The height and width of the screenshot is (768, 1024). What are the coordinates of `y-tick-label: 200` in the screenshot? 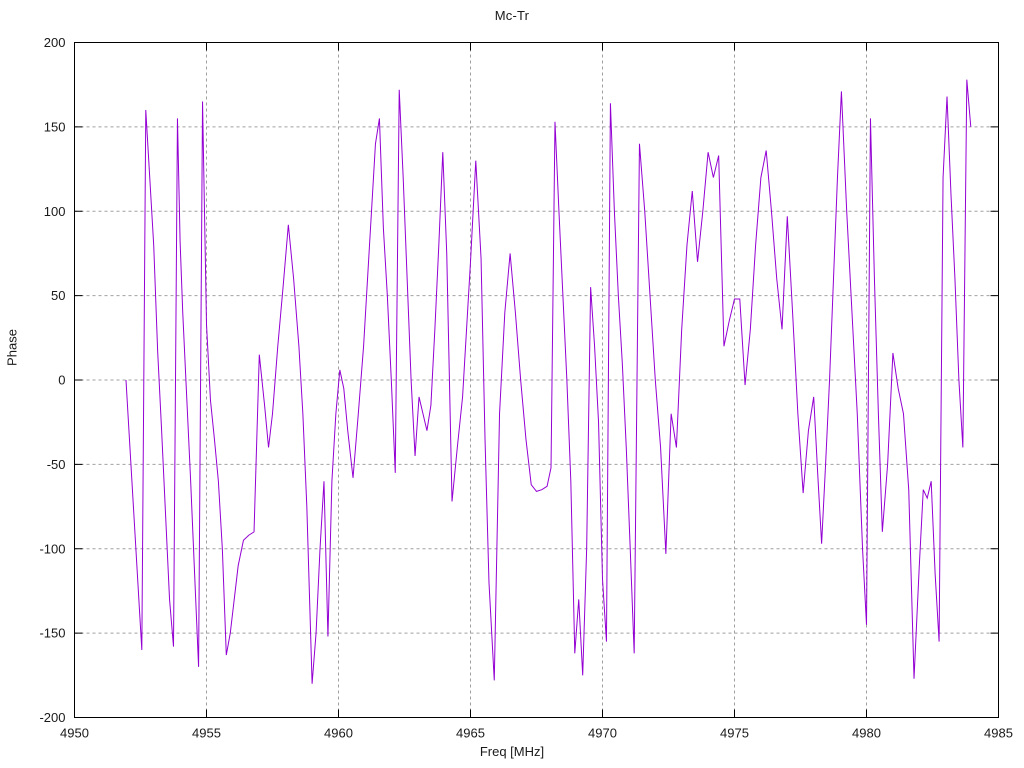 It's located at (55, 42).